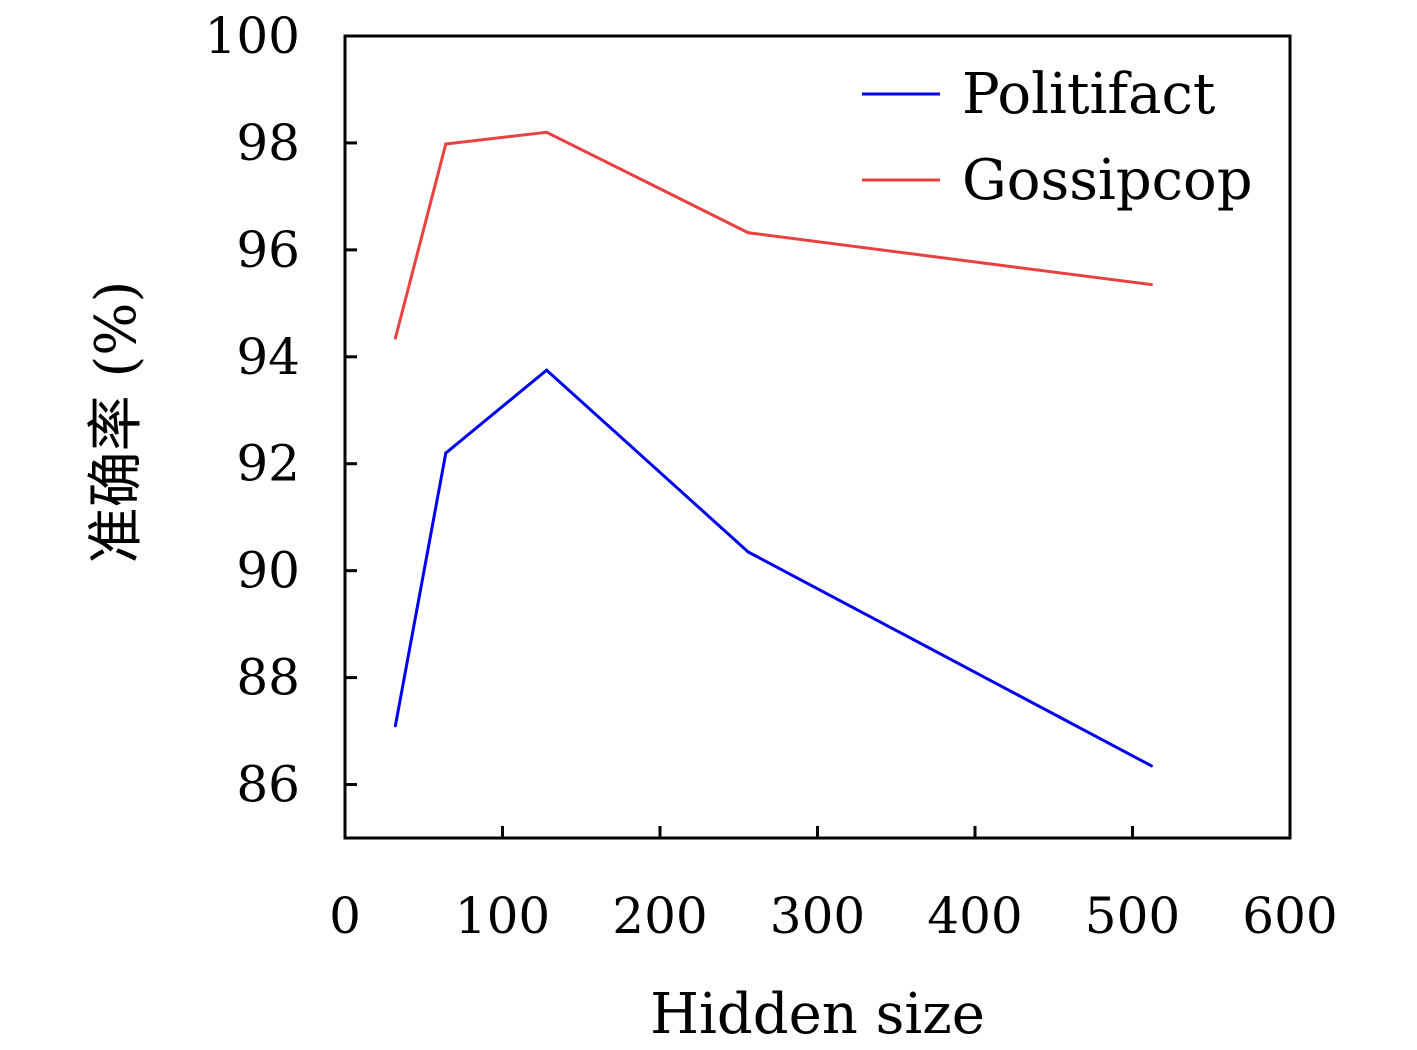 The image size is (1417, 1050). I want to click on x-tick-label: 500, so click(1132, 916).